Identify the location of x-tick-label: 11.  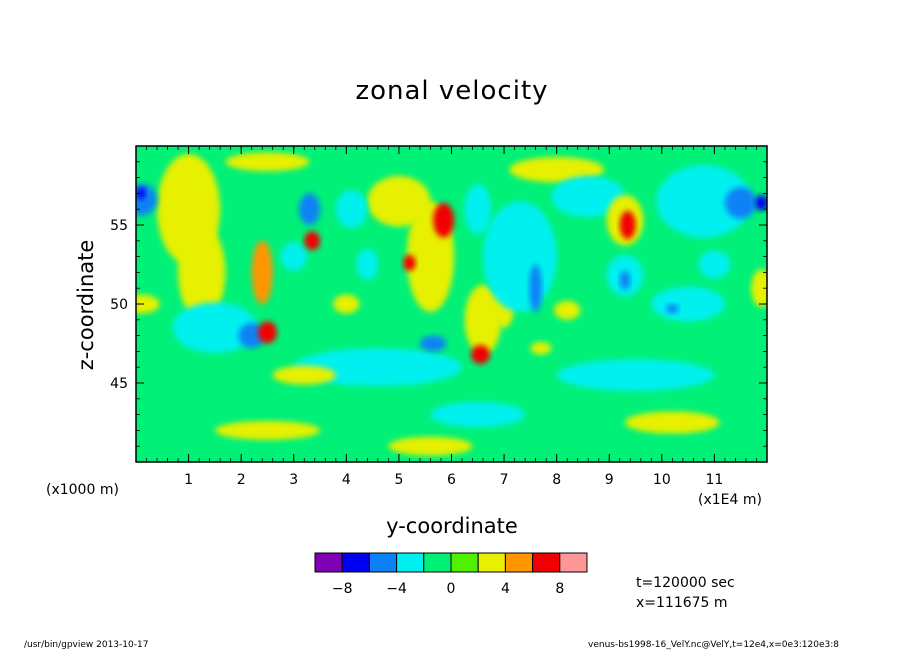
(715, 480).